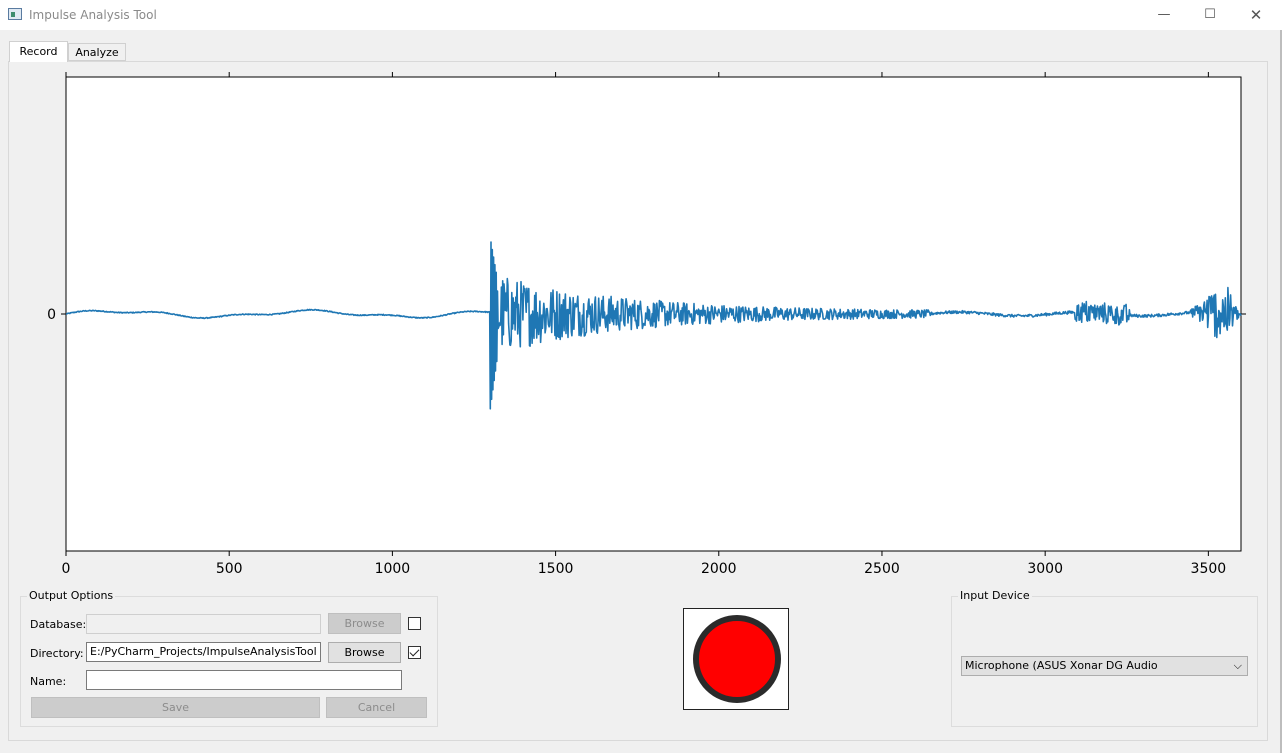 Image resolution: width=1282 pixels, height=753 pixels. Describe the element at coordinates (58, 624) in the screenshot. I see `database-label: Database:` at that location.